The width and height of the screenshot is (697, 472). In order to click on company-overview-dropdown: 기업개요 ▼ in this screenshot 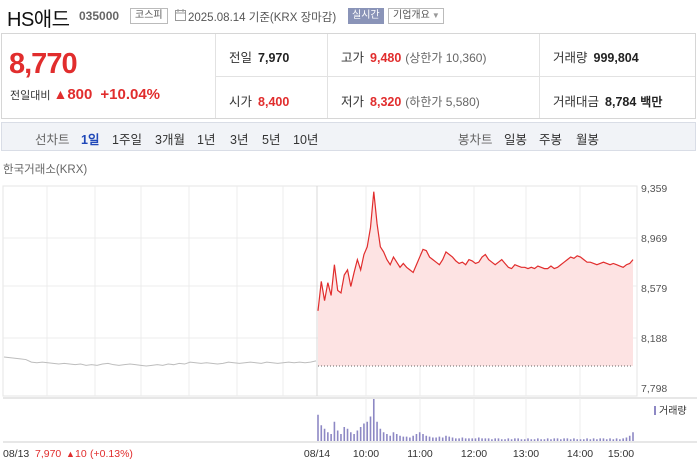, I will do `click(416, 16)`.